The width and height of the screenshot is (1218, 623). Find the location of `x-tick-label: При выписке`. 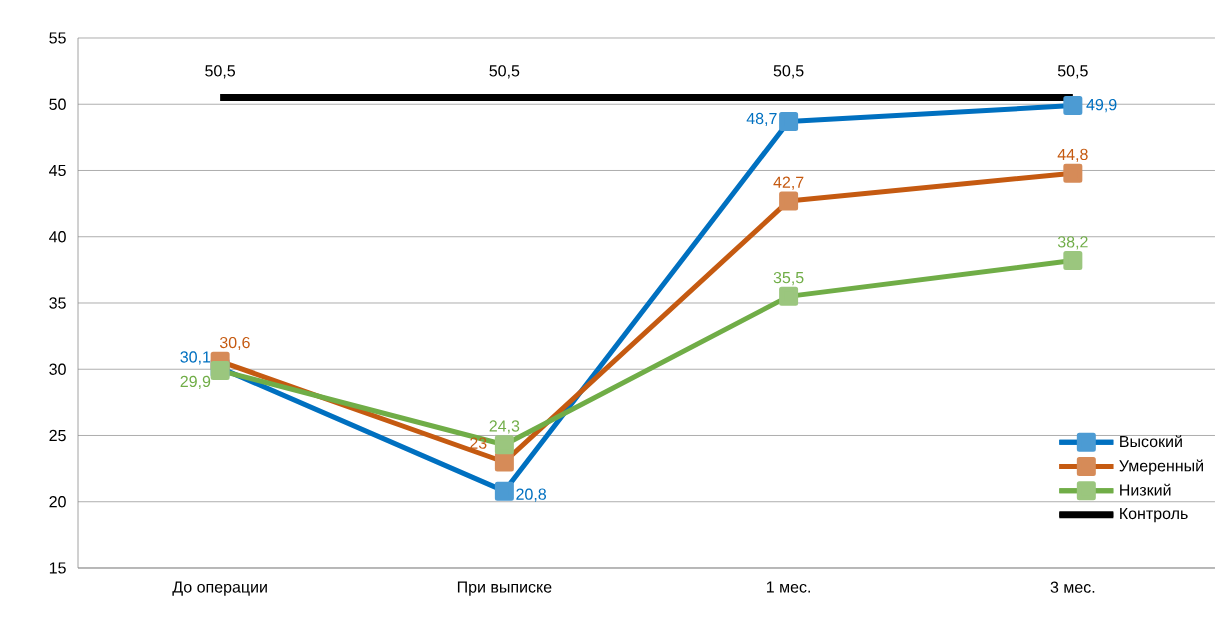

x-tick-label: При выписке is located at coordinates (504, 588).